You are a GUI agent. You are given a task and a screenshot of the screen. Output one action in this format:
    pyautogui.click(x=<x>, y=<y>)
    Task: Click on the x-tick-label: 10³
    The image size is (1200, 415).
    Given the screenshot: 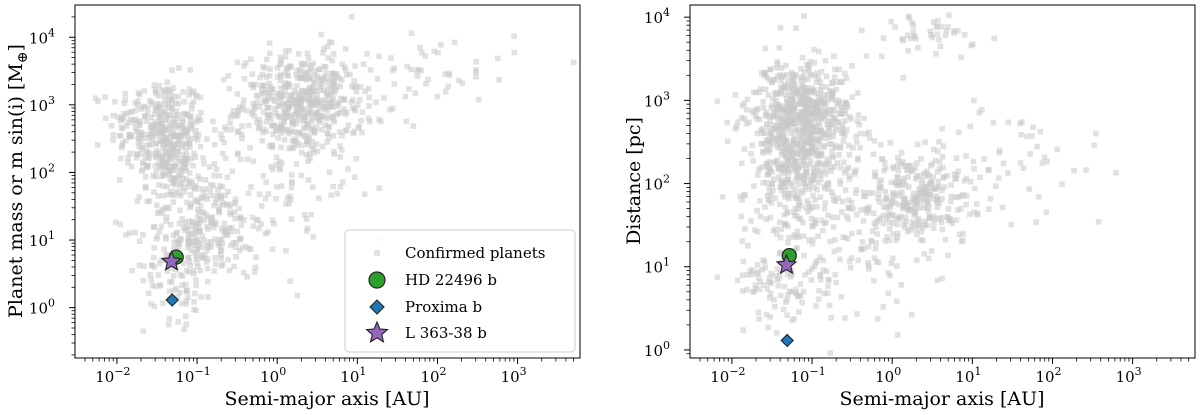 What is the action you would take?
    pyautogui.click(x=514, y=375)
    